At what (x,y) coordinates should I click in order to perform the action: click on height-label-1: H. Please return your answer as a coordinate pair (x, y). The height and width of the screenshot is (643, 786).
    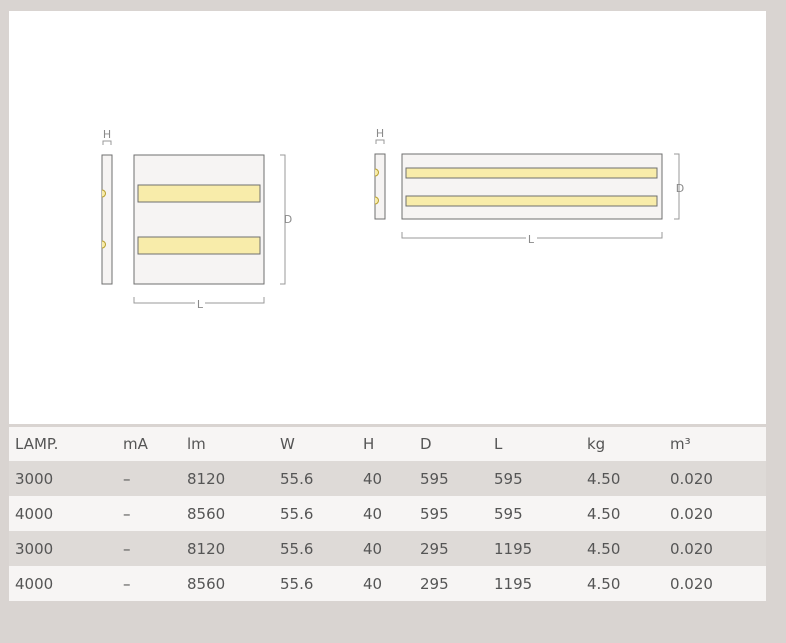
    Looking at the image, I should click on (107, 134).